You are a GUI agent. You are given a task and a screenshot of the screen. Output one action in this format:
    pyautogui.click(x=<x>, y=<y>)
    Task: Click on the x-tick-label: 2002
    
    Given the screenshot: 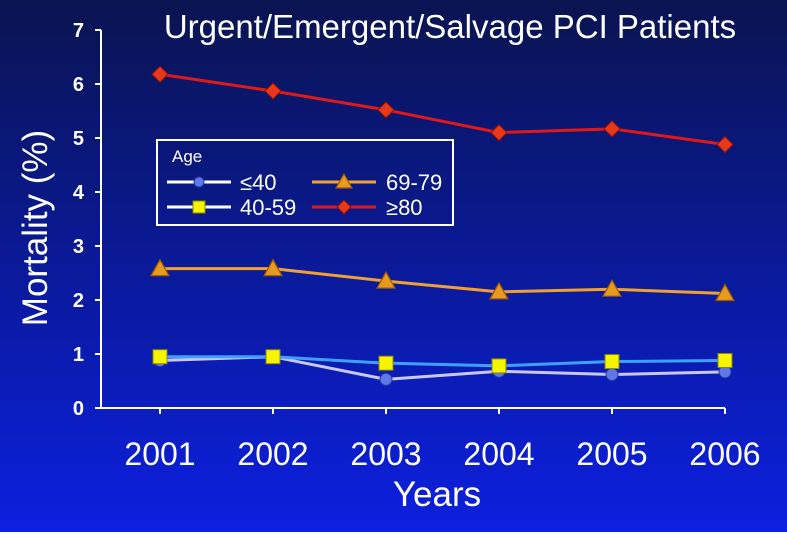 What is the action you would take?
    pyautogui.click(x=272, y=454)
    